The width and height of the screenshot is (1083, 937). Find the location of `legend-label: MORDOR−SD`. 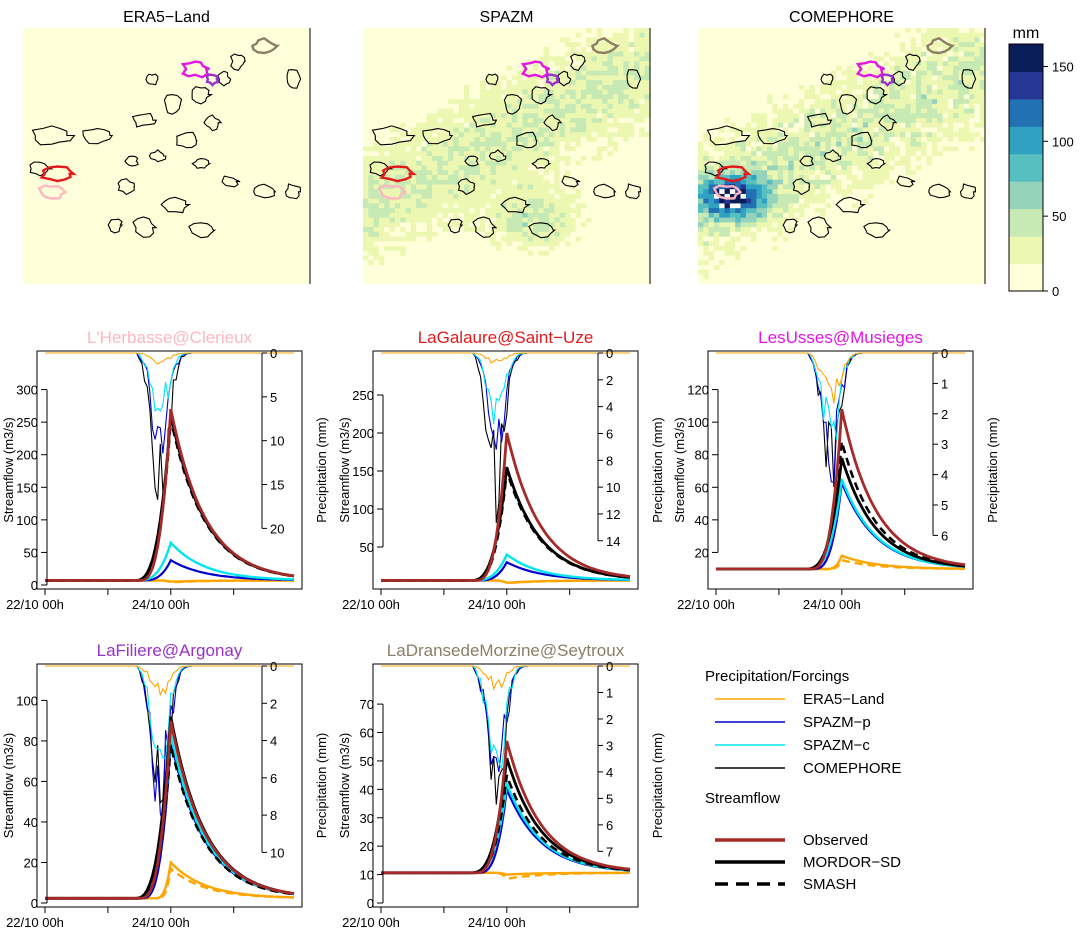

legend-label: MORDOR−SD is located at coordinates (852, 862).